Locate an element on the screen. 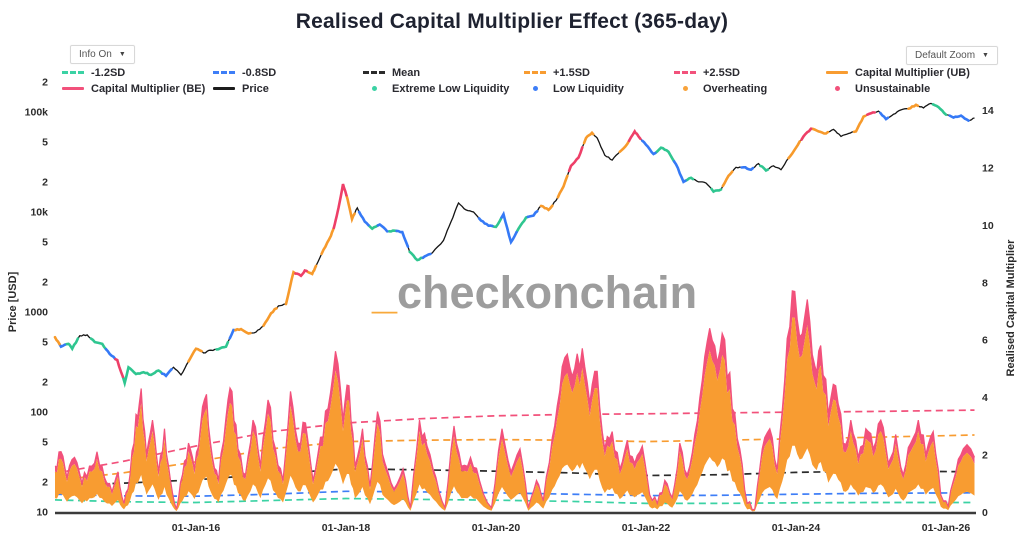 This screenshot has width=1024, height=560. right-axis-title: Realised Capital Multiplier is located at coordinates (1011, 308).